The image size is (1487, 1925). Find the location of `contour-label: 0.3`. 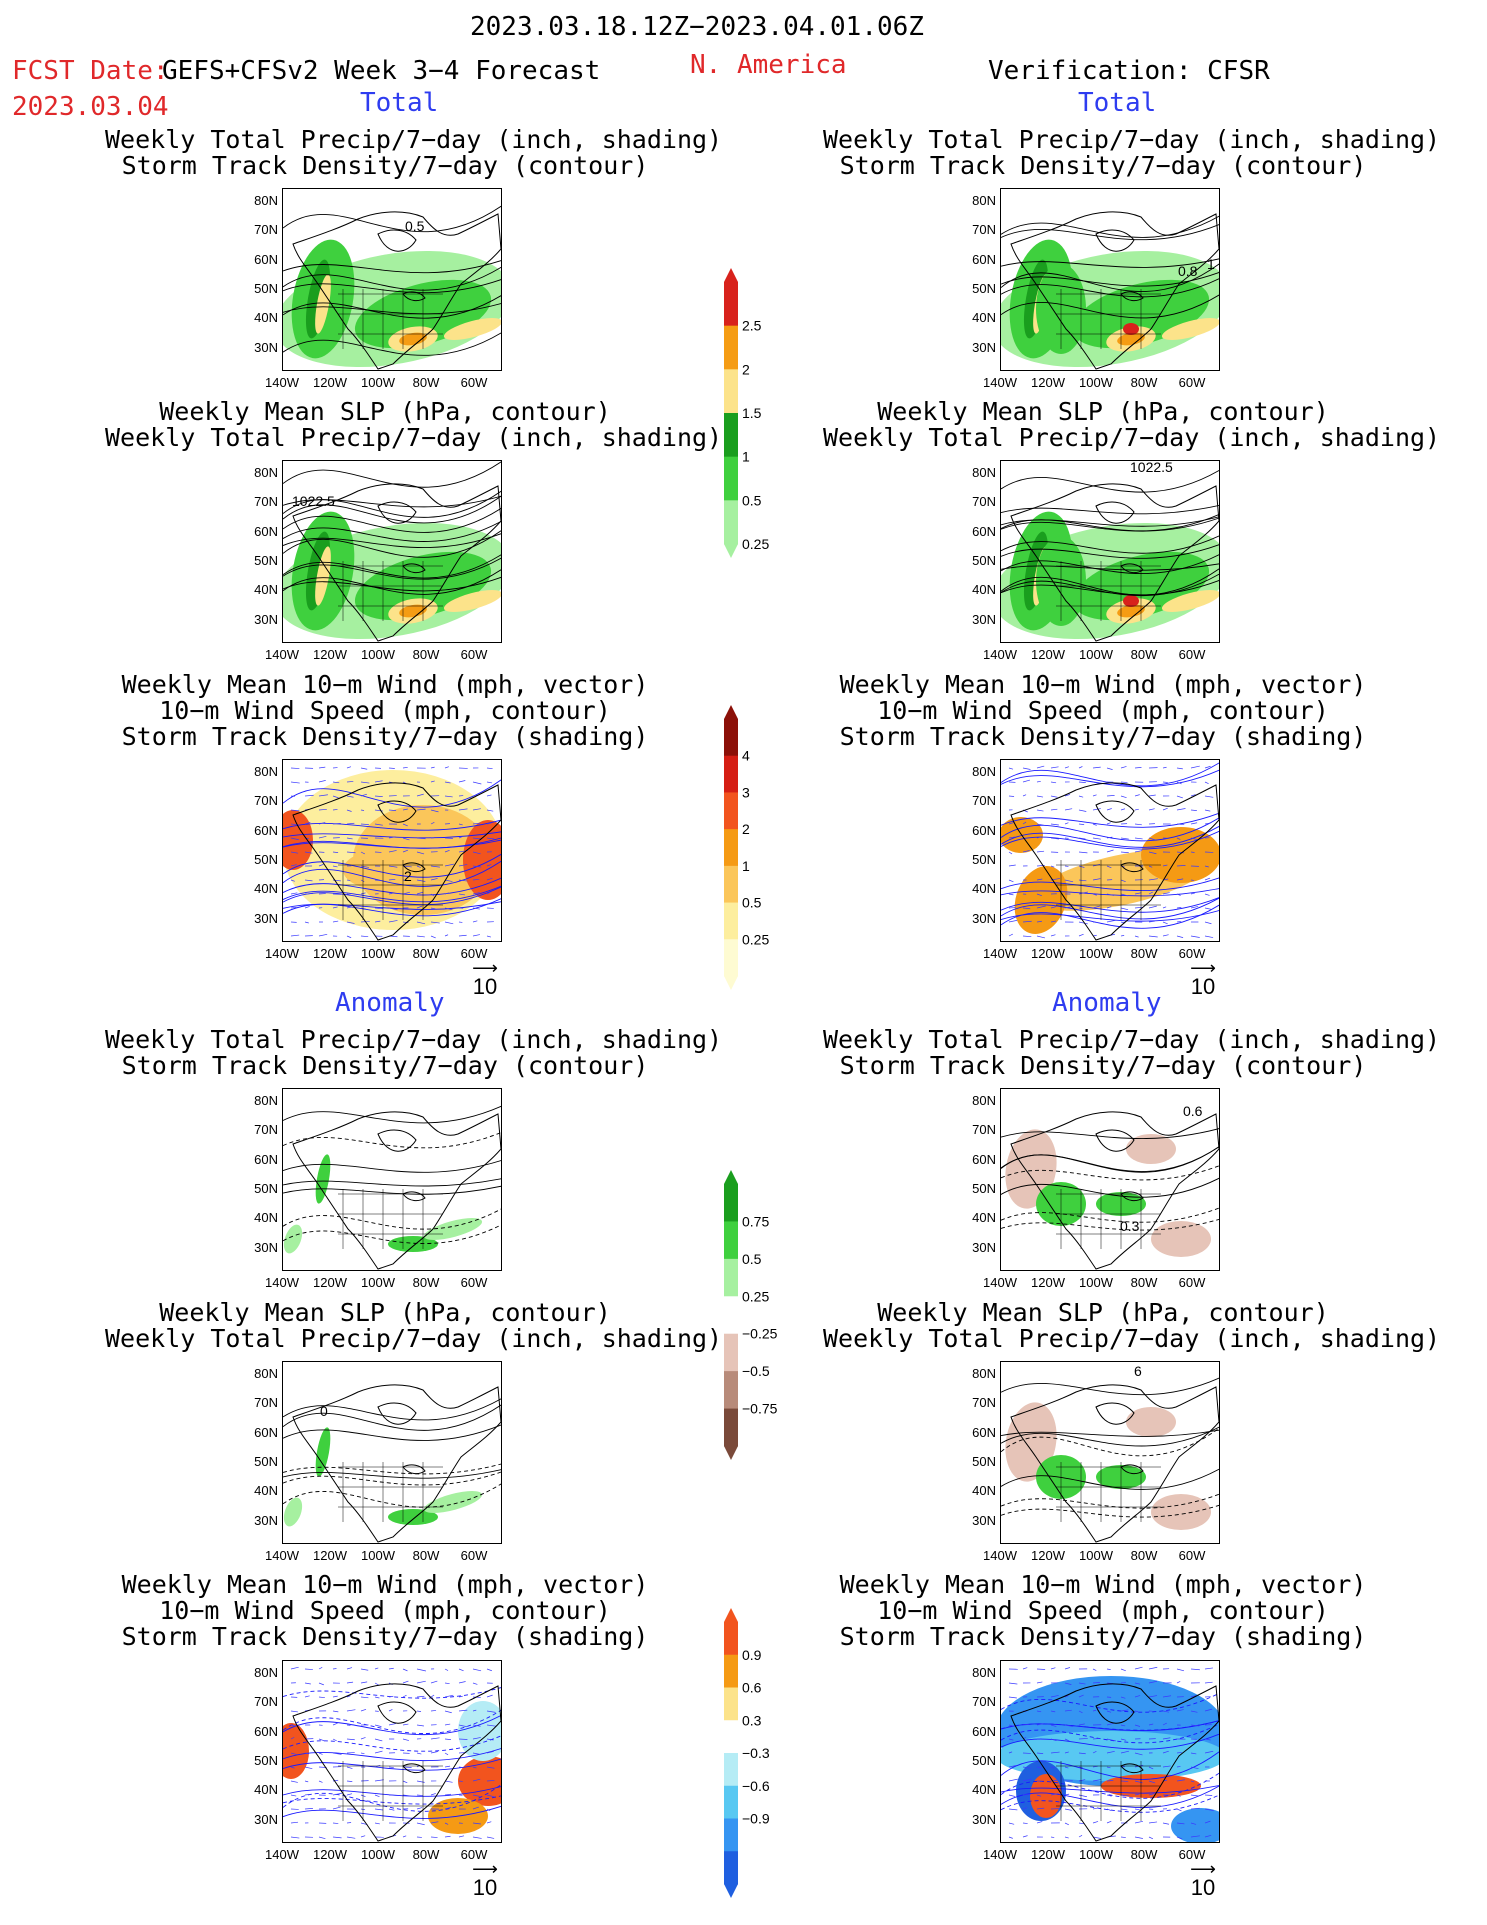

contour-label: 0.3 is located at coordinates (1130, 1226).